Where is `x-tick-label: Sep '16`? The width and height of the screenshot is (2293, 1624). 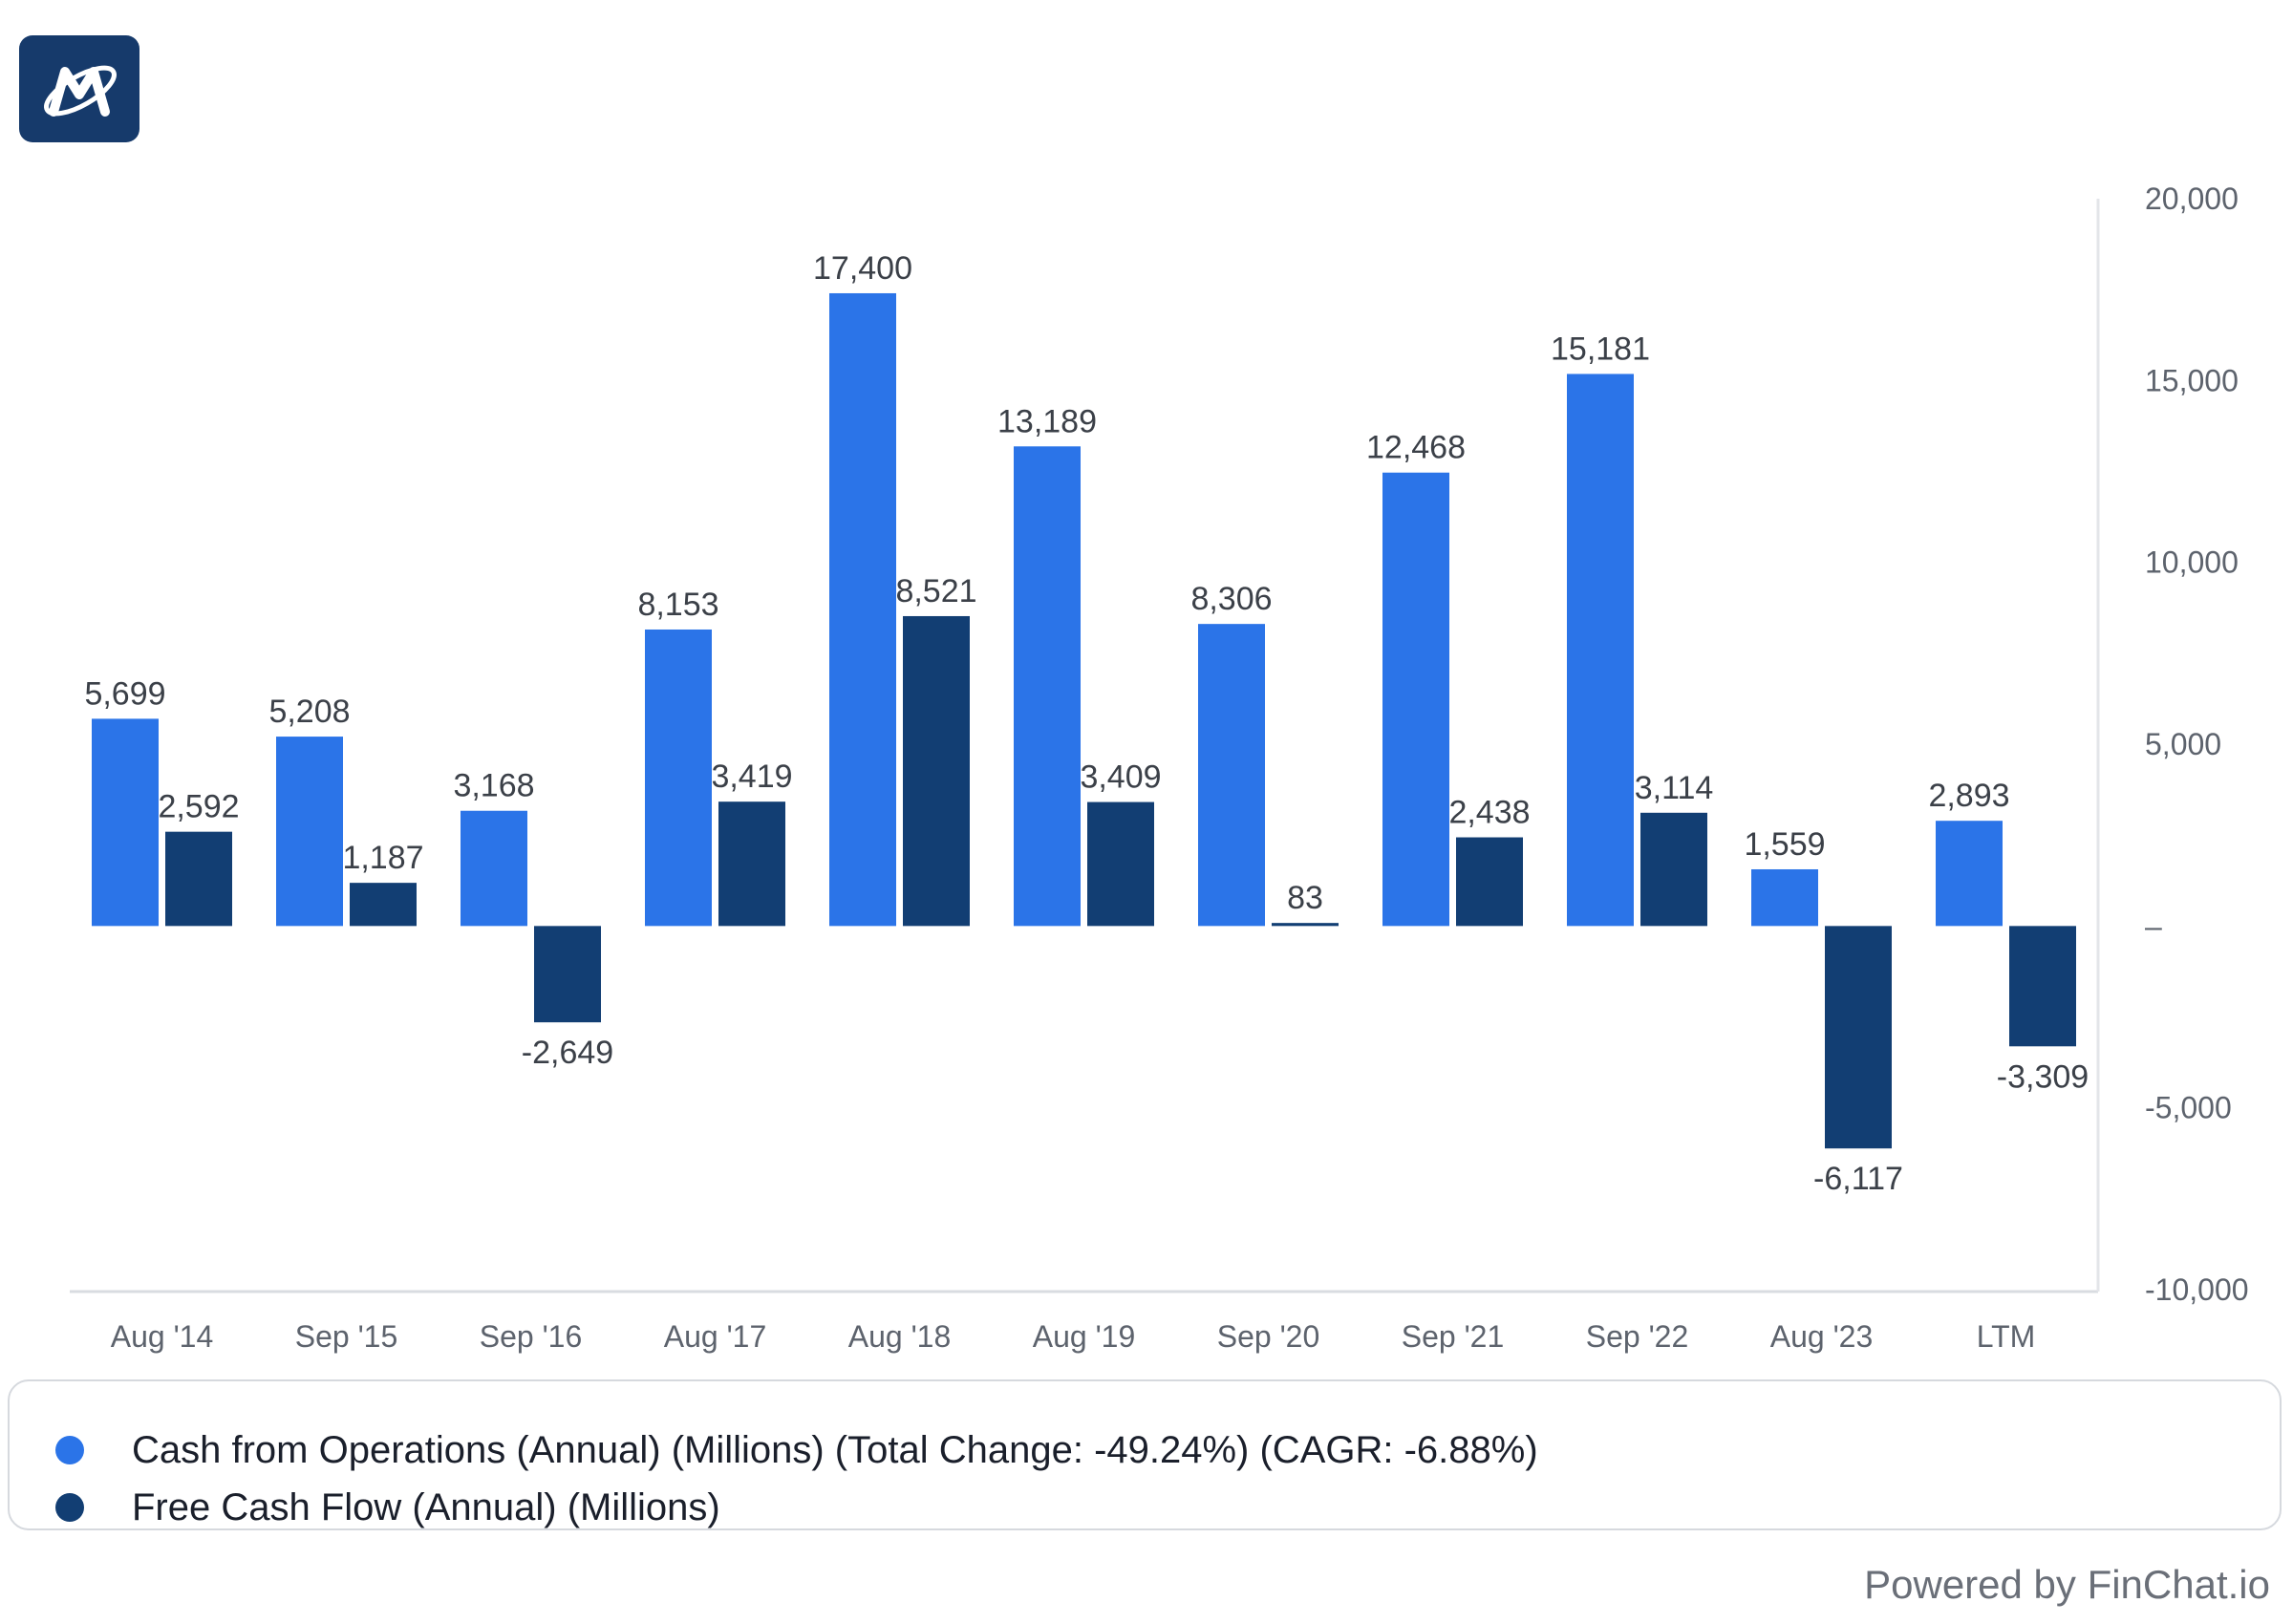
x-tick-label: Sep '16 is located at coordinates (531, 1336).